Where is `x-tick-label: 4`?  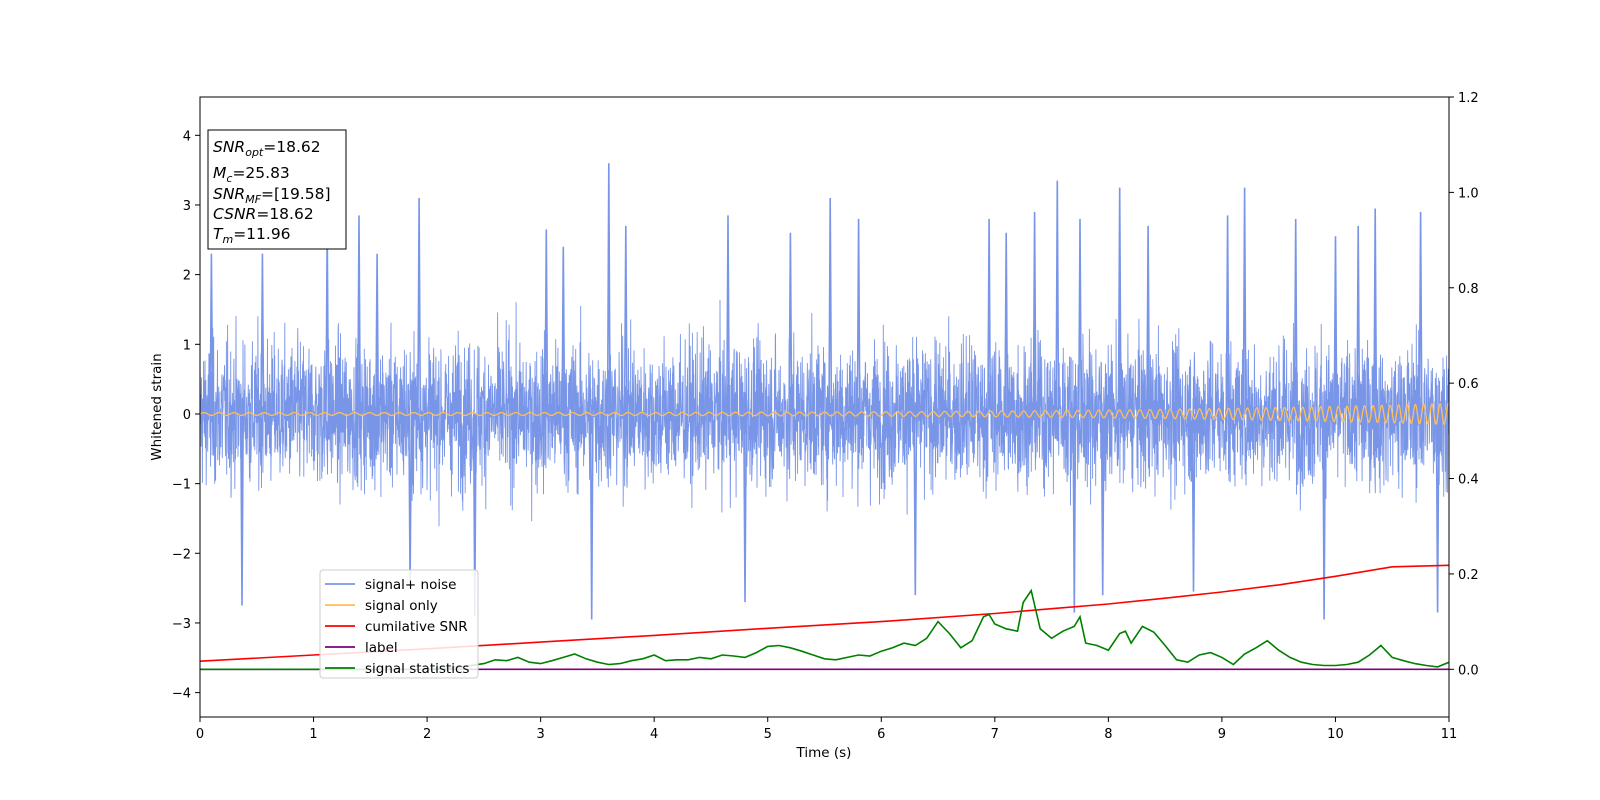
x-tick-label: 4 is located at coordinates (654, 734).